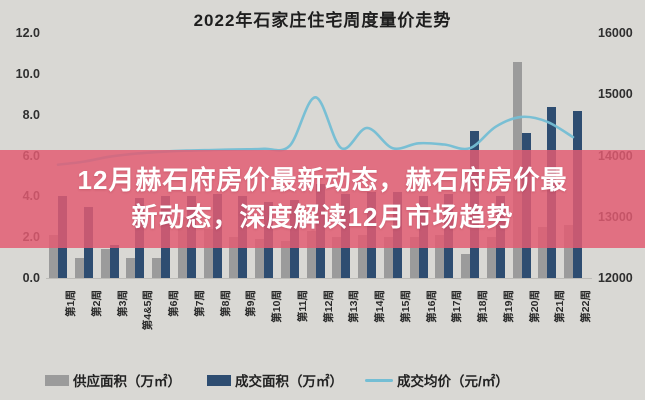 The height and width of the screenshot is (400, 645). I want to click on chart-title: 2022年石家庄住宅周度量价走势, so click(322, 20).